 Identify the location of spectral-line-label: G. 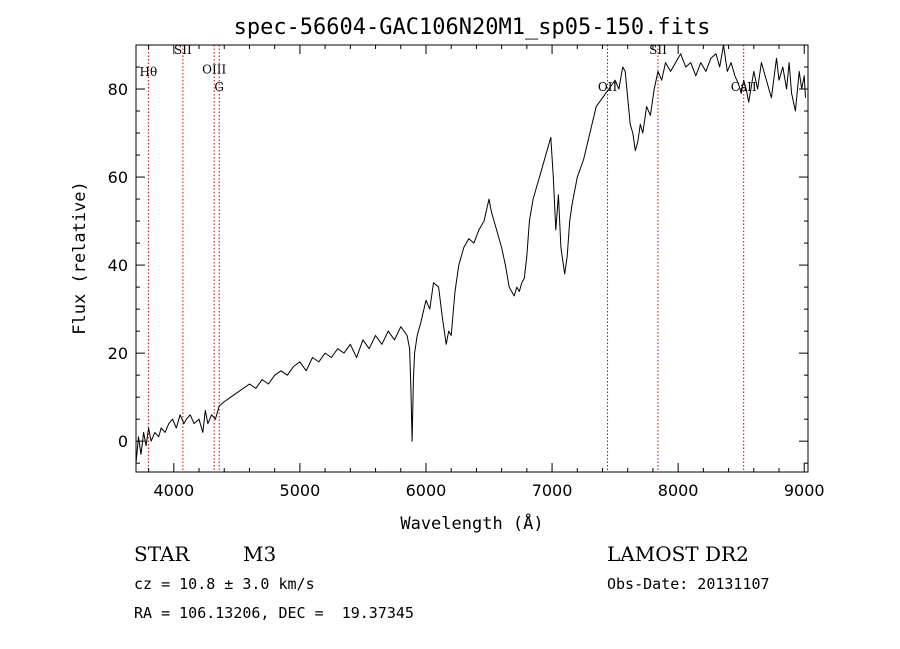
(219, 87).